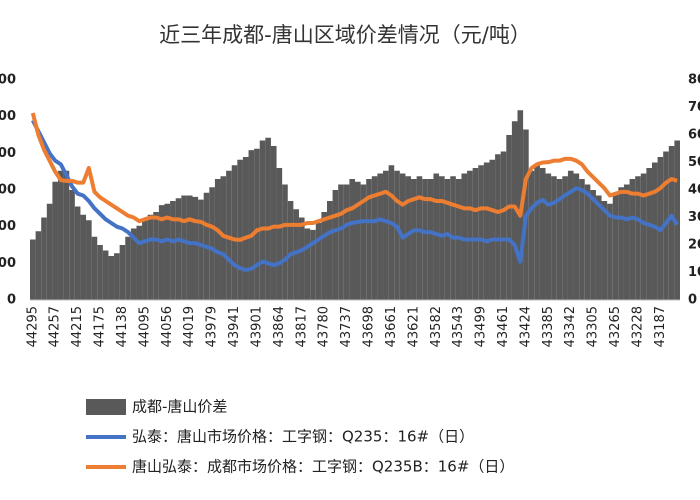 The width and height of the screenshot is (700, 500). Describe the element at coordinates (55, 326) in the screenshot. I see `x-tick-label: 44257` at that location.